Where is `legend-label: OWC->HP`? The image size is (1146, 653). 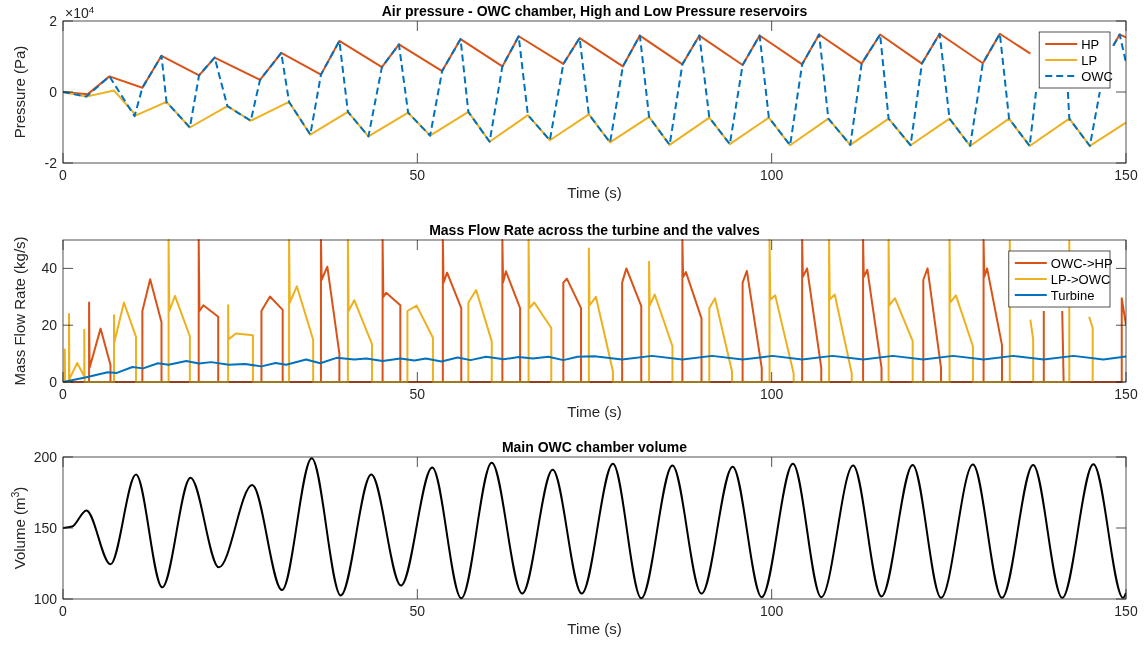 legend-label: OWC->HP is located at coordinates (1081, 263).